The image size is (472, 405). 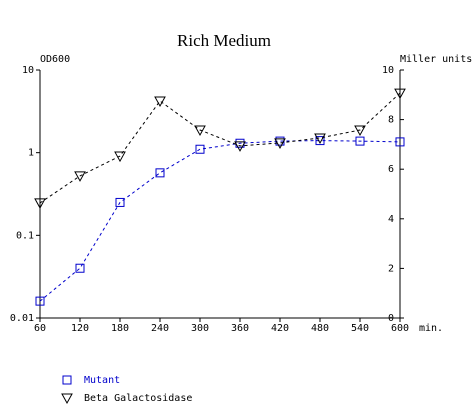 What do you see at coordinates (391, 169) in the screenshot?
I see `y2-tick-label: 6` at bounding box center [391, 169].